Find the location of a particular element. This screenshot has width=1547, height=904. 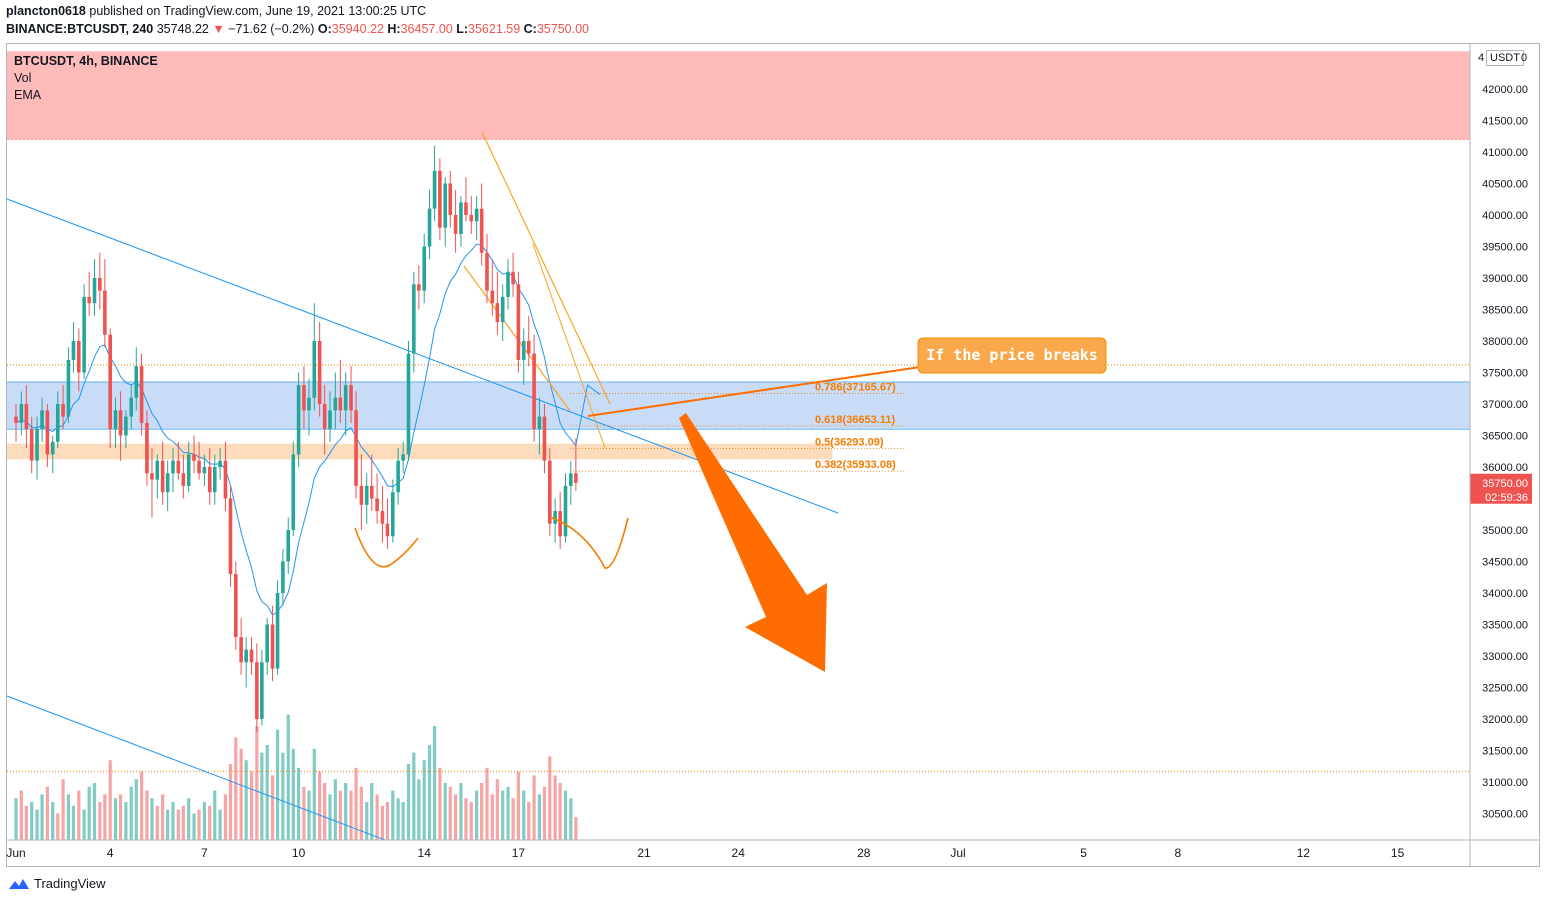

down-arrow-icon is located at coordinates (753, 542).